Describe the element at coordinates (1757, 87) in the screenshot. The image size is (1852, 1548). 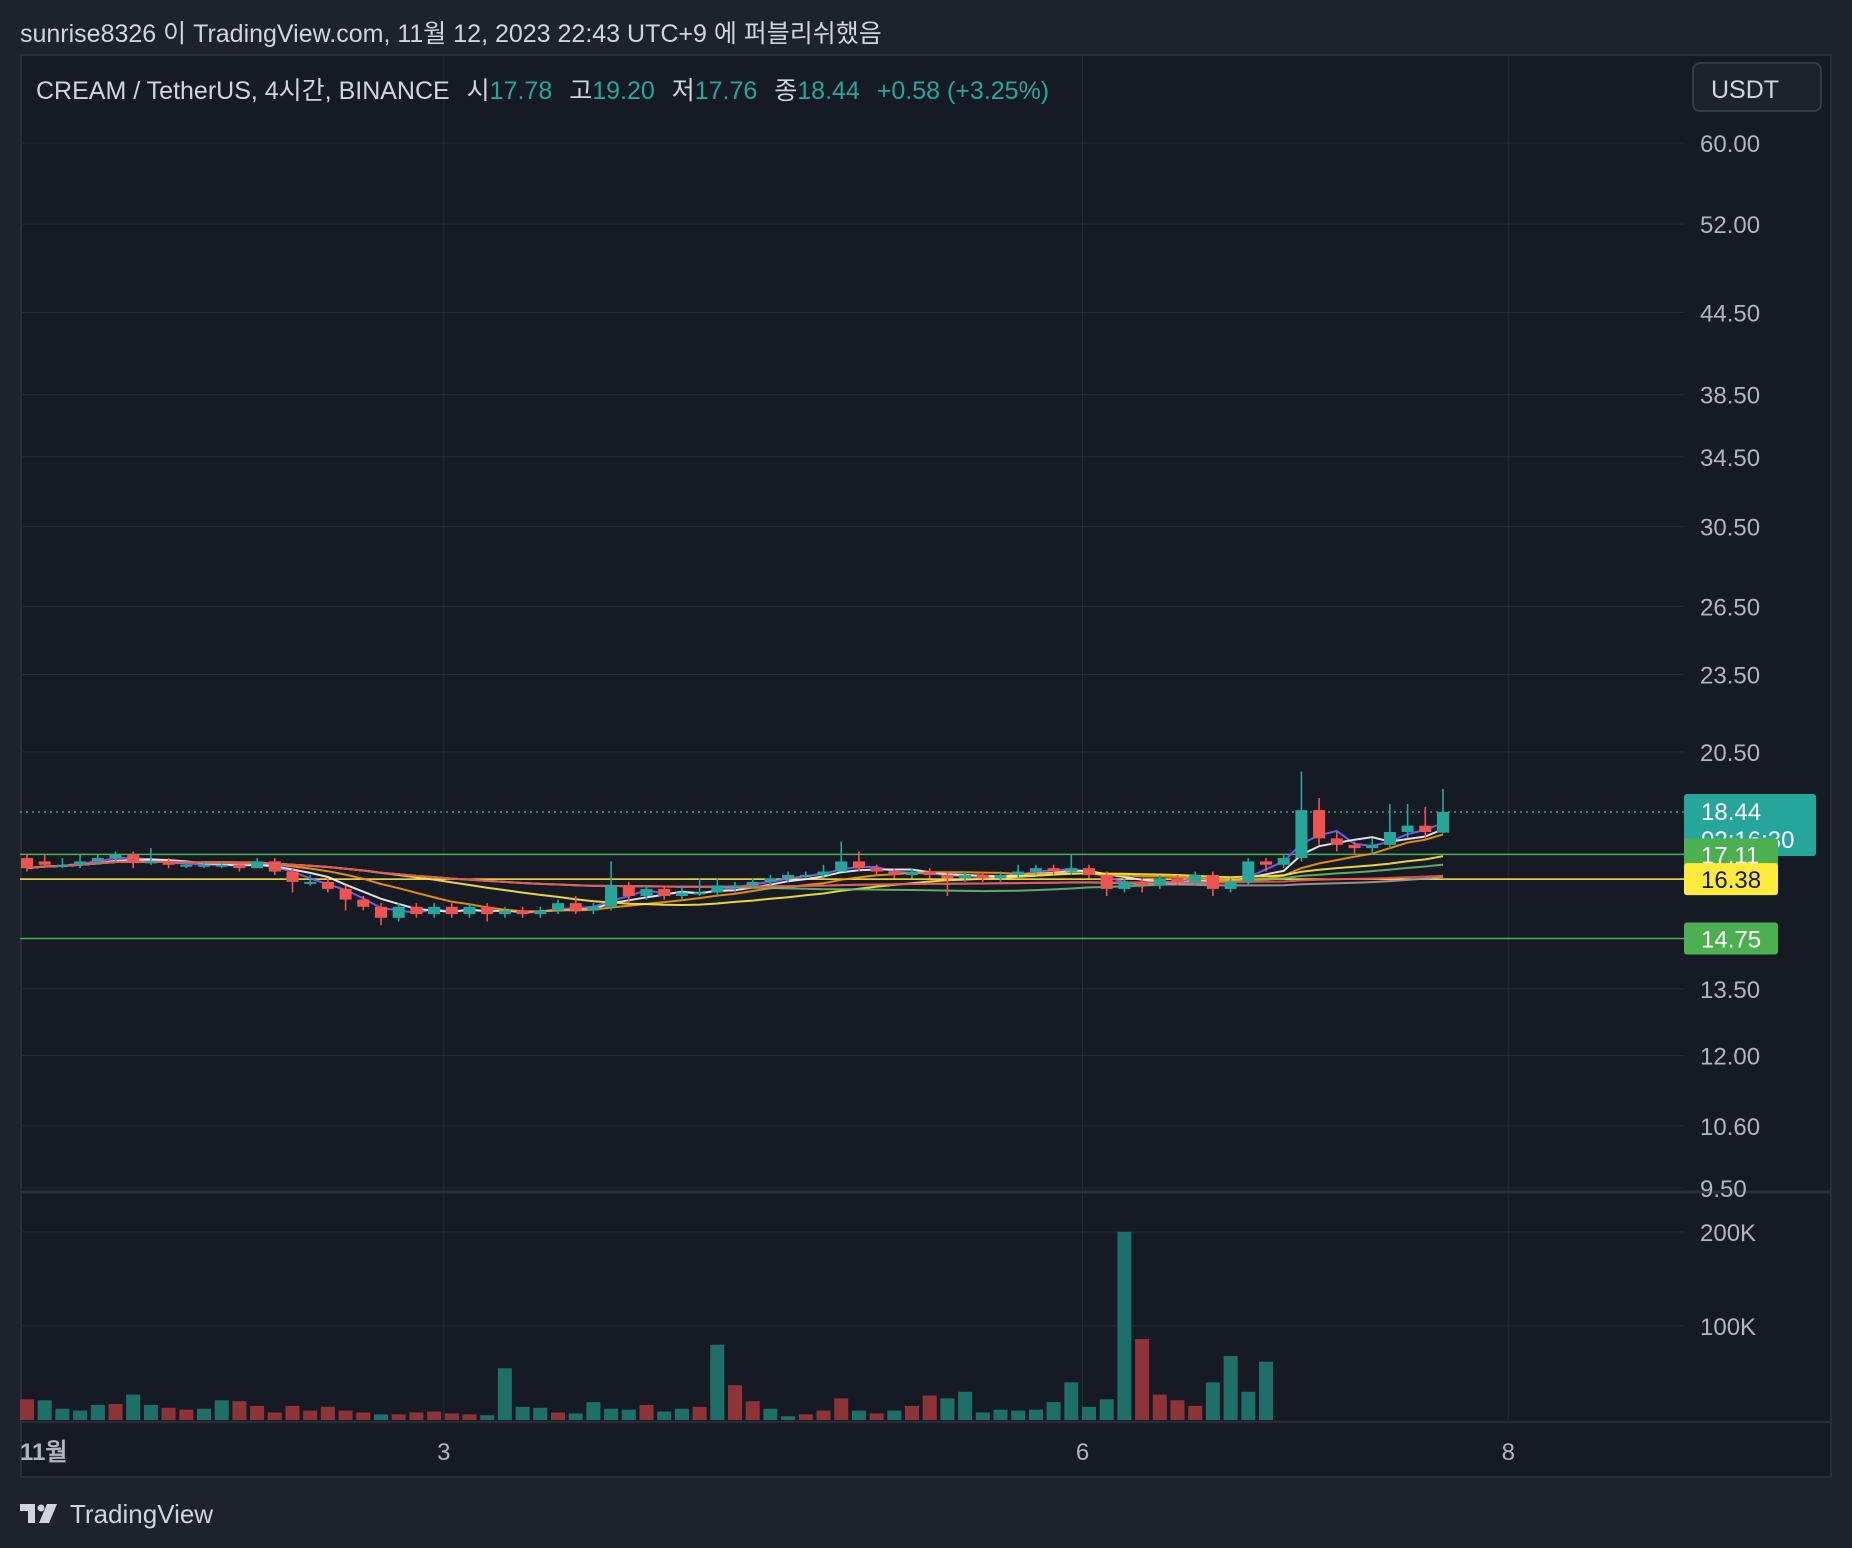
I see `currency-button: USDT` at that location.